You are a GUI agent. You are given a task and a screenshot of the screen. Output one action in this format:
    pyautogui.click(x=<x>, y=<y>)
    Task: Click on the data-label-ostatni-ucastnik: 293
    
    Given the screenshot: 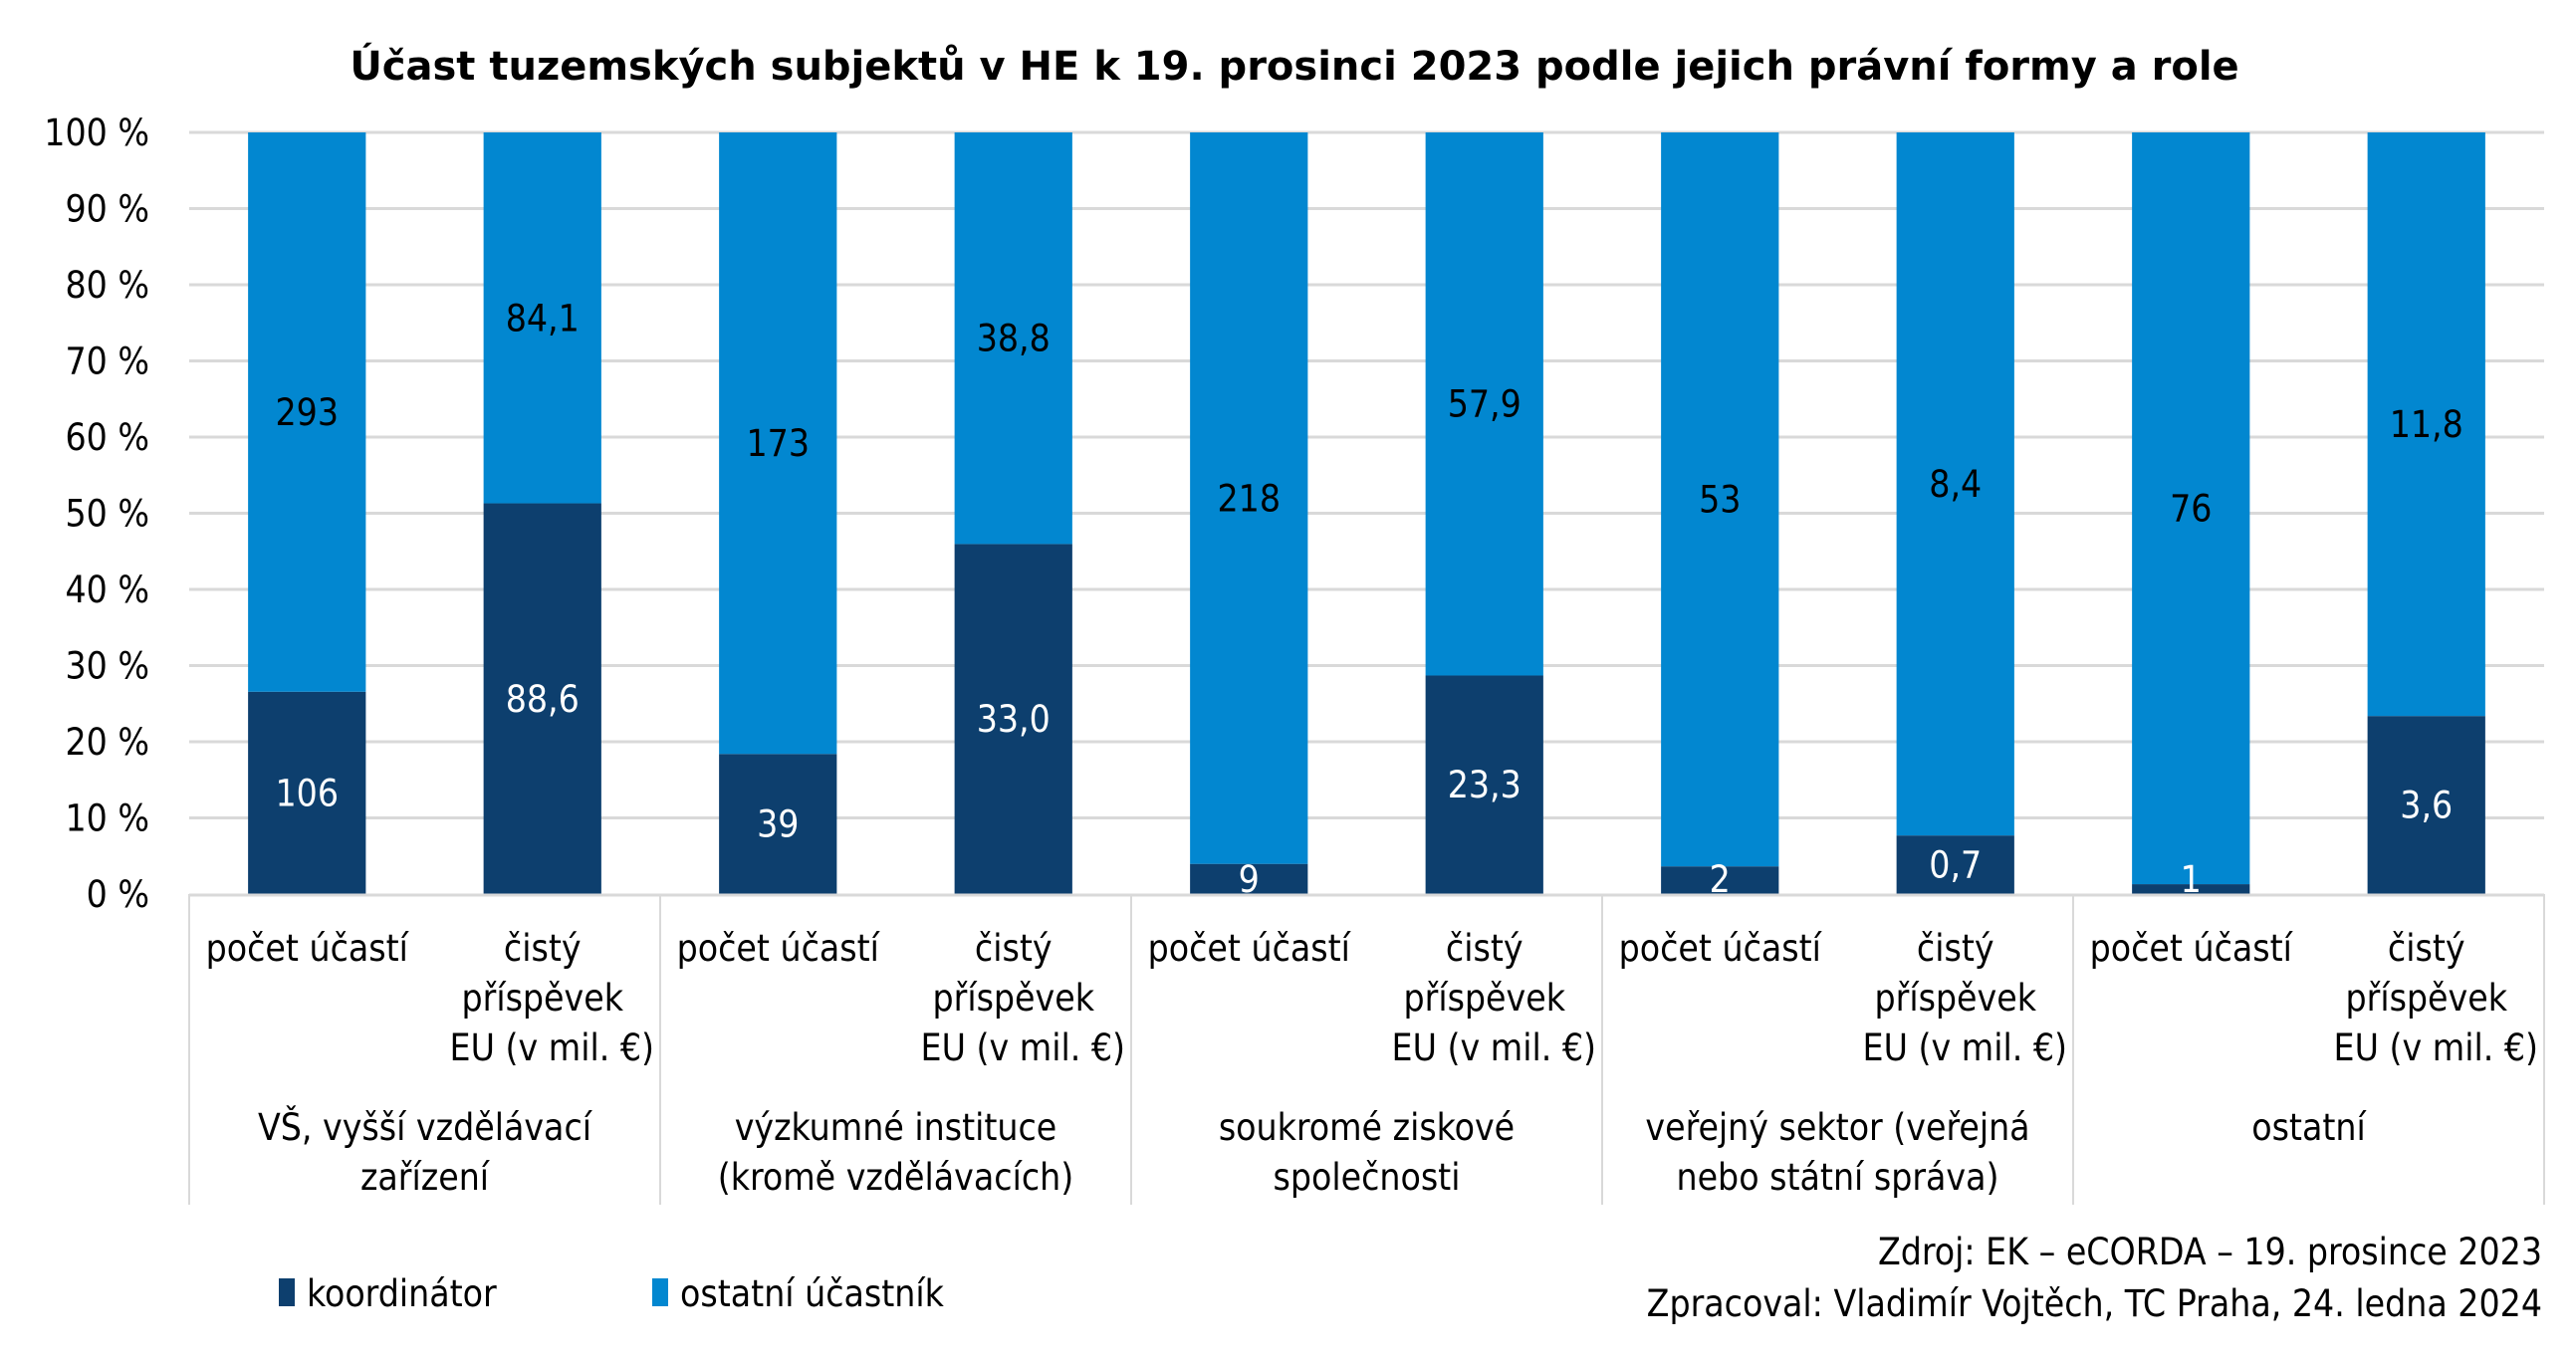 What is the action you would take?
    pyautogui.click(x=307, y=412)
    